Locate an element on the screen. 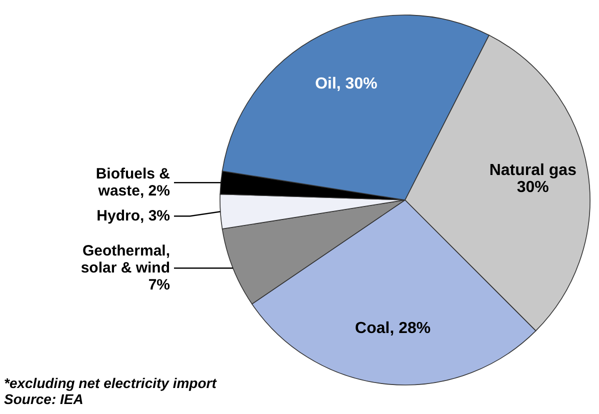 This screenshot has height=414, width=599. slice-label: Natural gas is located at coordinates (533, 171).